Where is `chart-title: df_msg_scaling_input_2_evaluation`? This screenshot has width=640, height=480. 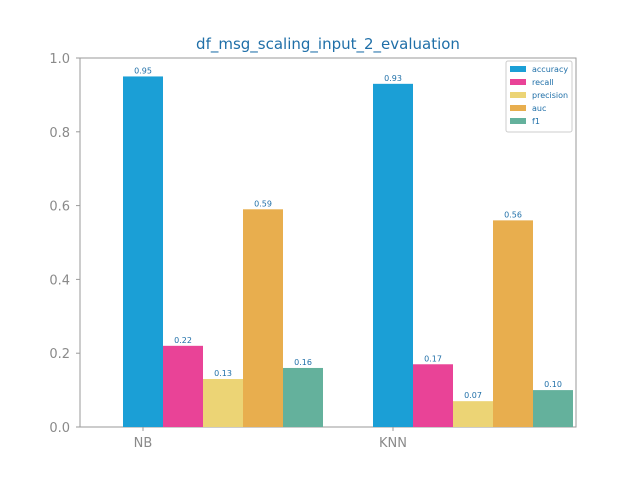 chart-title: df_msg_scaling_input_2_evaluation is located at coordinates (328, 44).